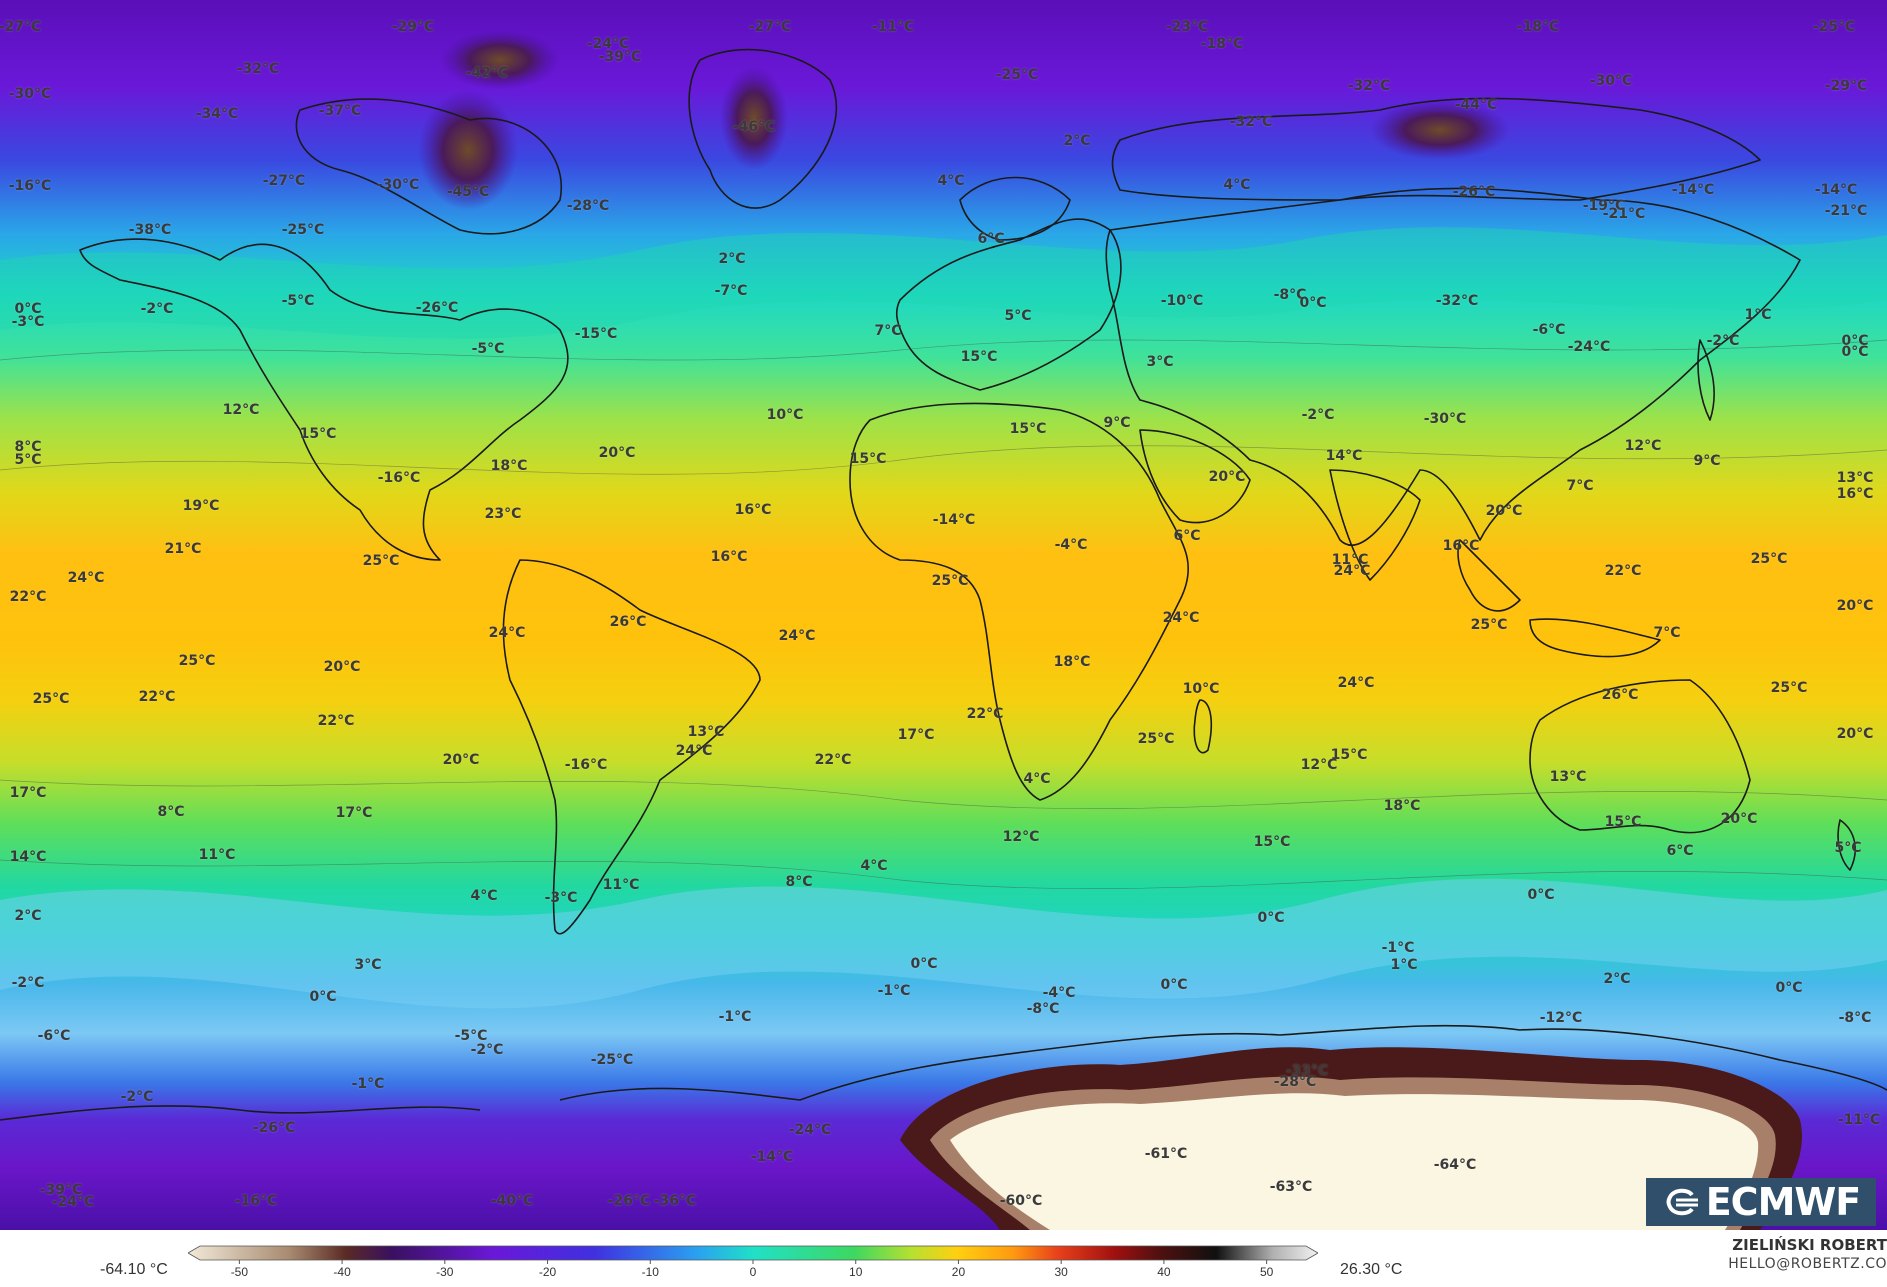 This screenshot has width=1887, height=1287. I want to click on ecmwf-logo: ECMWF, so click(1761, 1202).